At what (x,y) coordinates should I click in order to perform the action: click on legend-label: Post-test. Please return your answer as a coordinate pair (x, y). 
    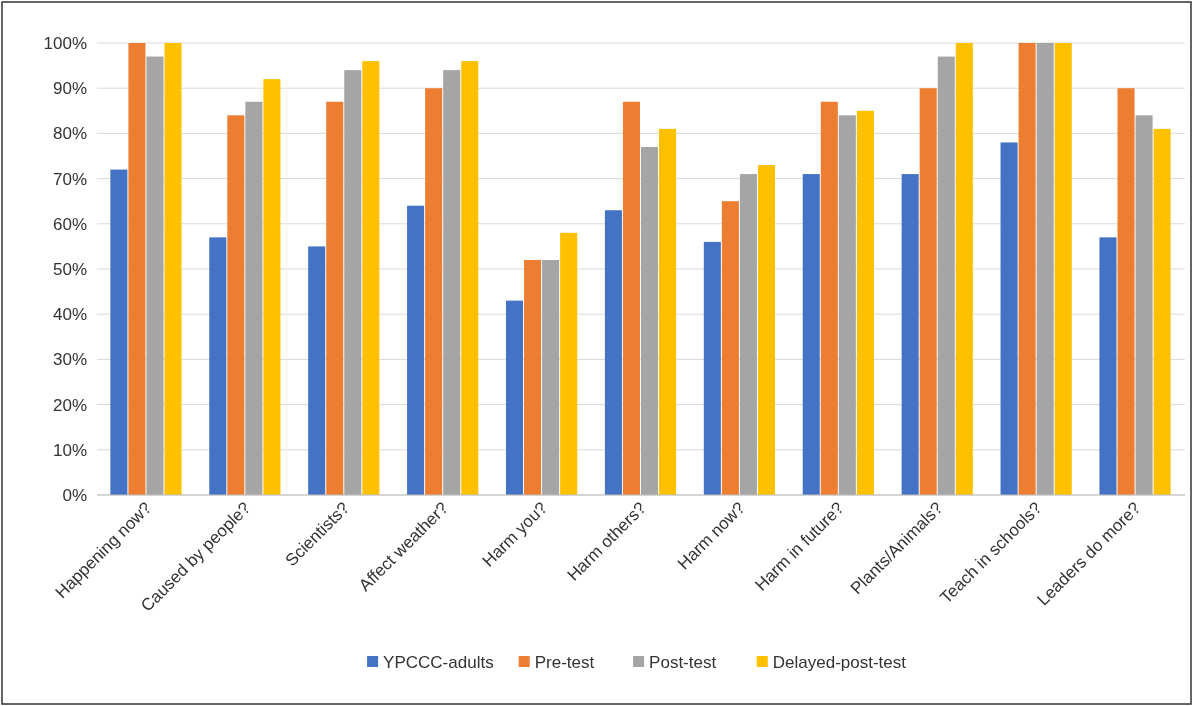
    Looking at the image, I should click on (683, 662).